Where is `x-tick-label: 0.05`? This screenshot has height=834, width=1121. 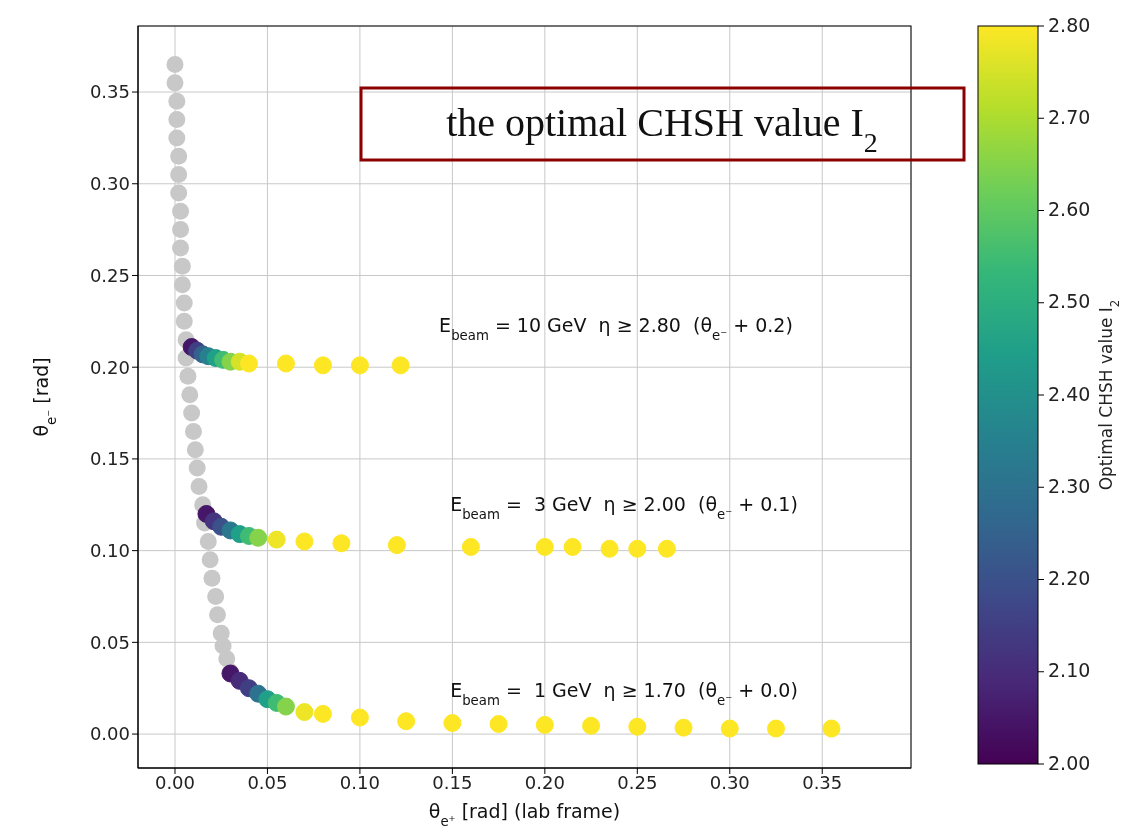
x-tick-label: 0.05 is located at coordinates (267, 782).